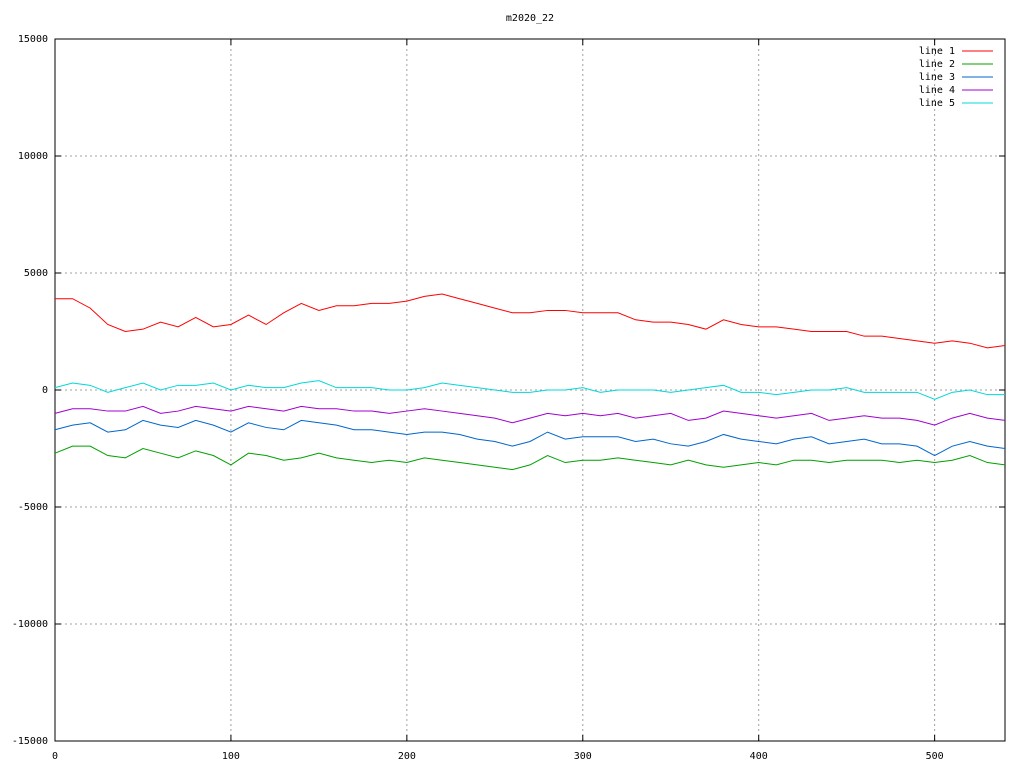 The height and width of the screenshot is (768, 1024). I want to click on x-tick-label: 200, so click(407, 756).